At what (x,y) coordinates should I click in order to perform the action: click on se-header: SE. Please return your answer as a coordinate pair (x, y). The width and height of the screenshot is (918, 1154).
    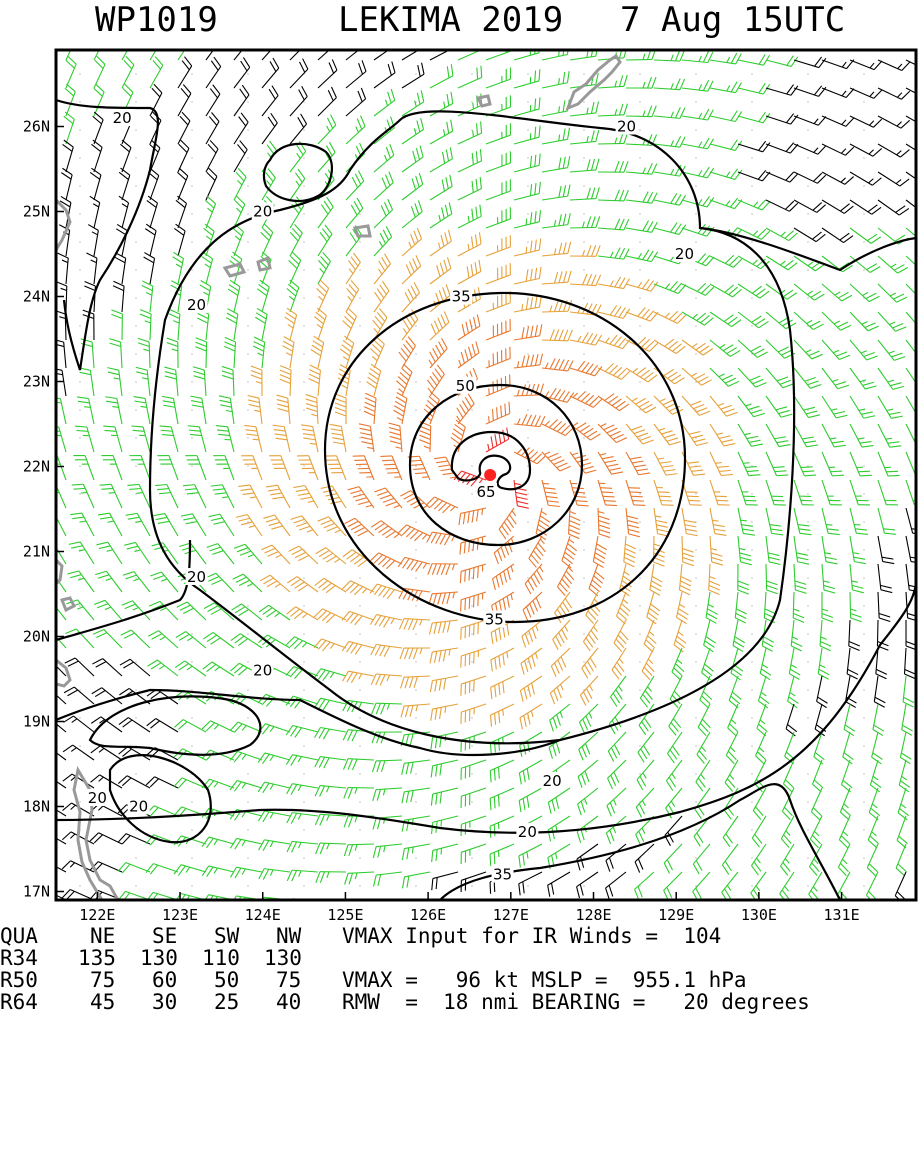
    Looking at the image, I should click on (164, 936).